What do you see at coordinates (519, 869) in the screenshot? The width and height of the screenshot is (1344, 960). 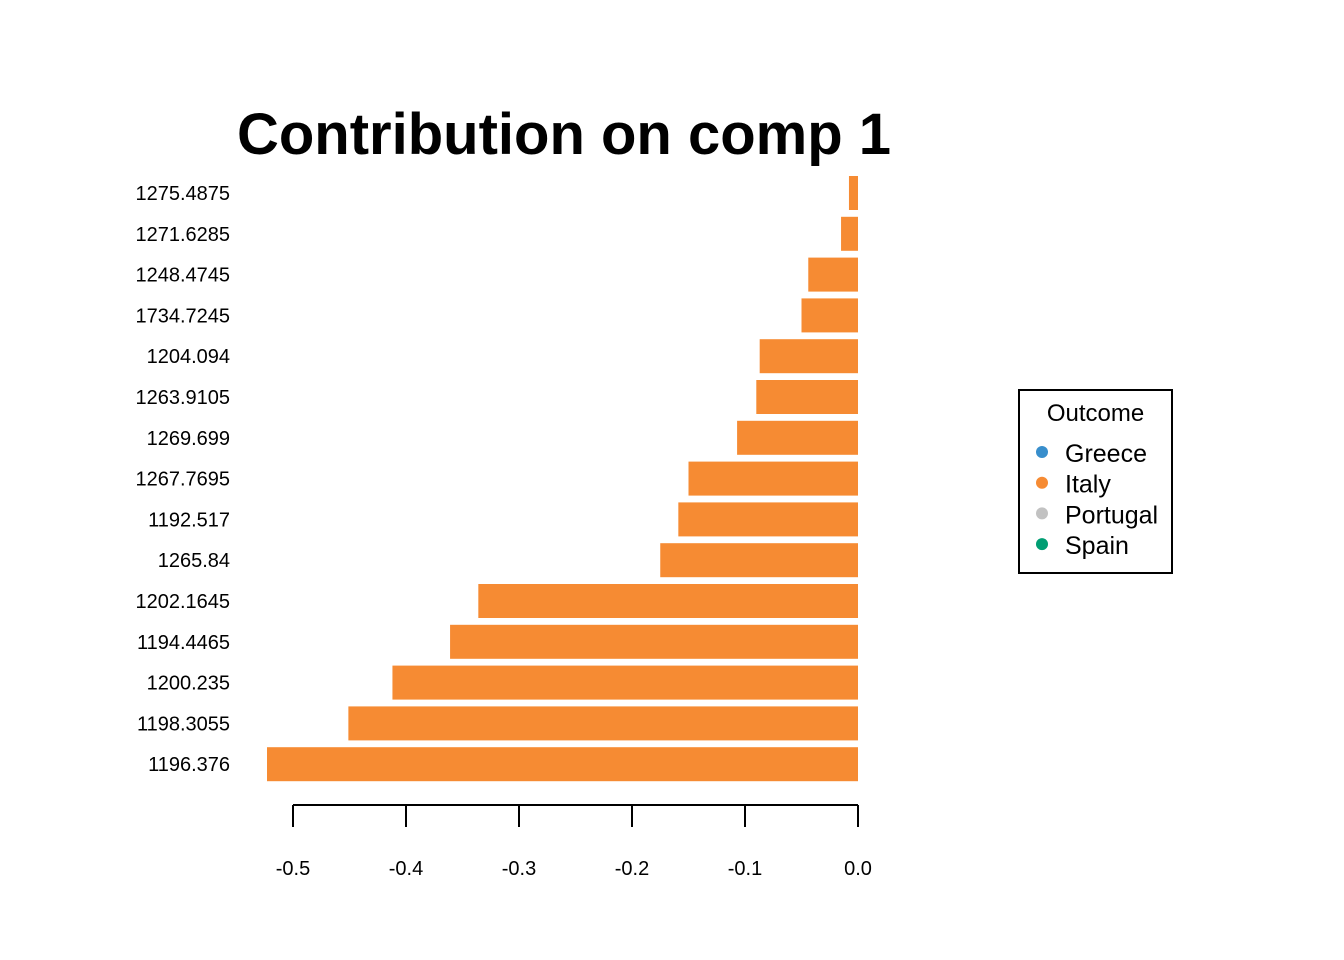 I see `x-tick-label: -0.3` at bounding box center [519, 869].